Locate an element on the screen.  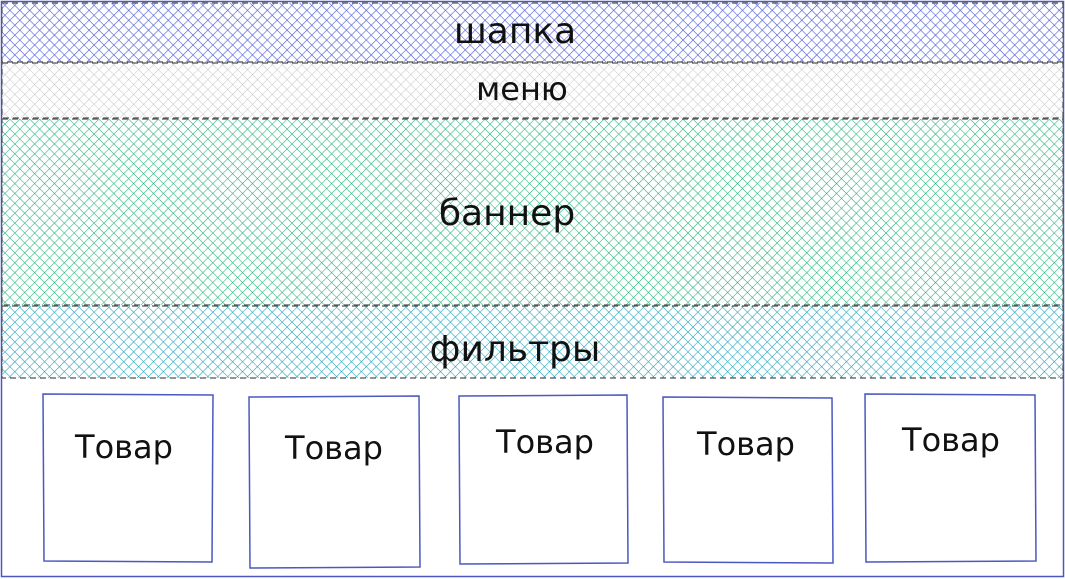
header-label: шапка is located at coordinates (515, 31).